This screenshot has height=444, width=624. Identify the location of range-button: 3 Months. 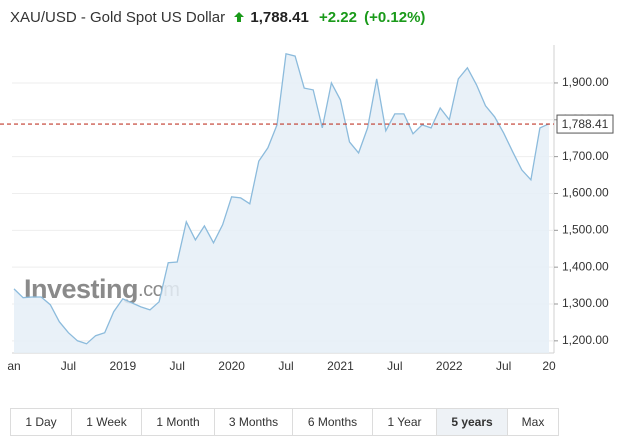
(254, 422).